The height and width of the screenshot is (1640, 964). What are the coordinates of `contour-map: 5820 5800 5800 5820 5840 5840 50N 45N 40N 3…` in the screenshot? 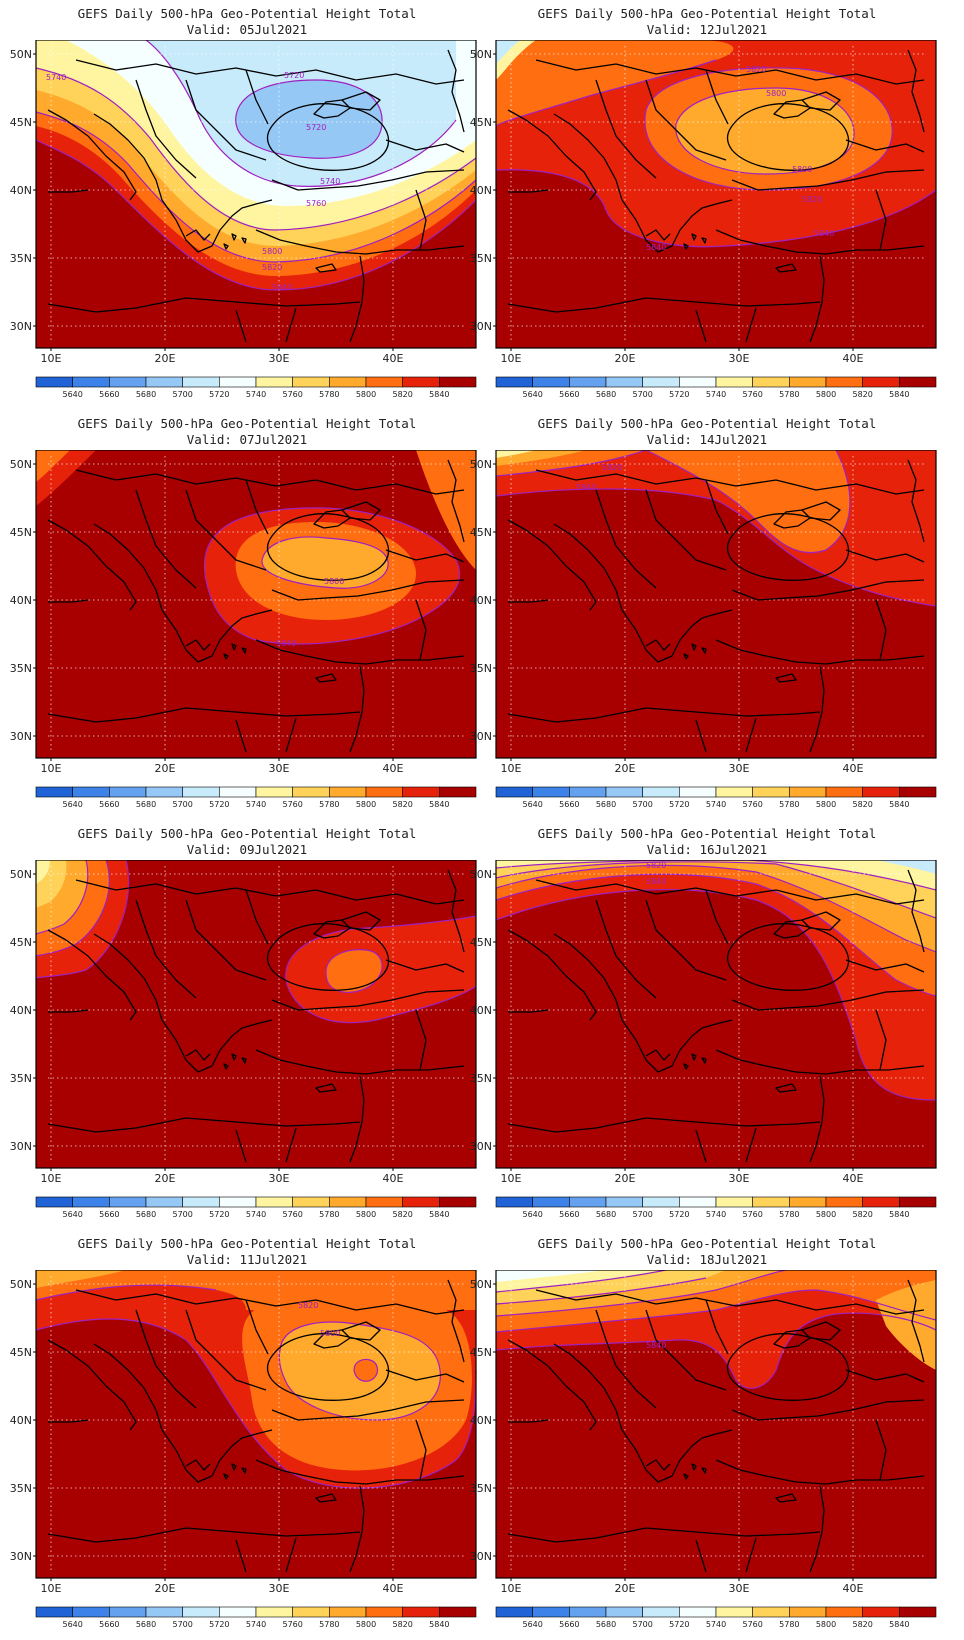 It's located at (703, 202).